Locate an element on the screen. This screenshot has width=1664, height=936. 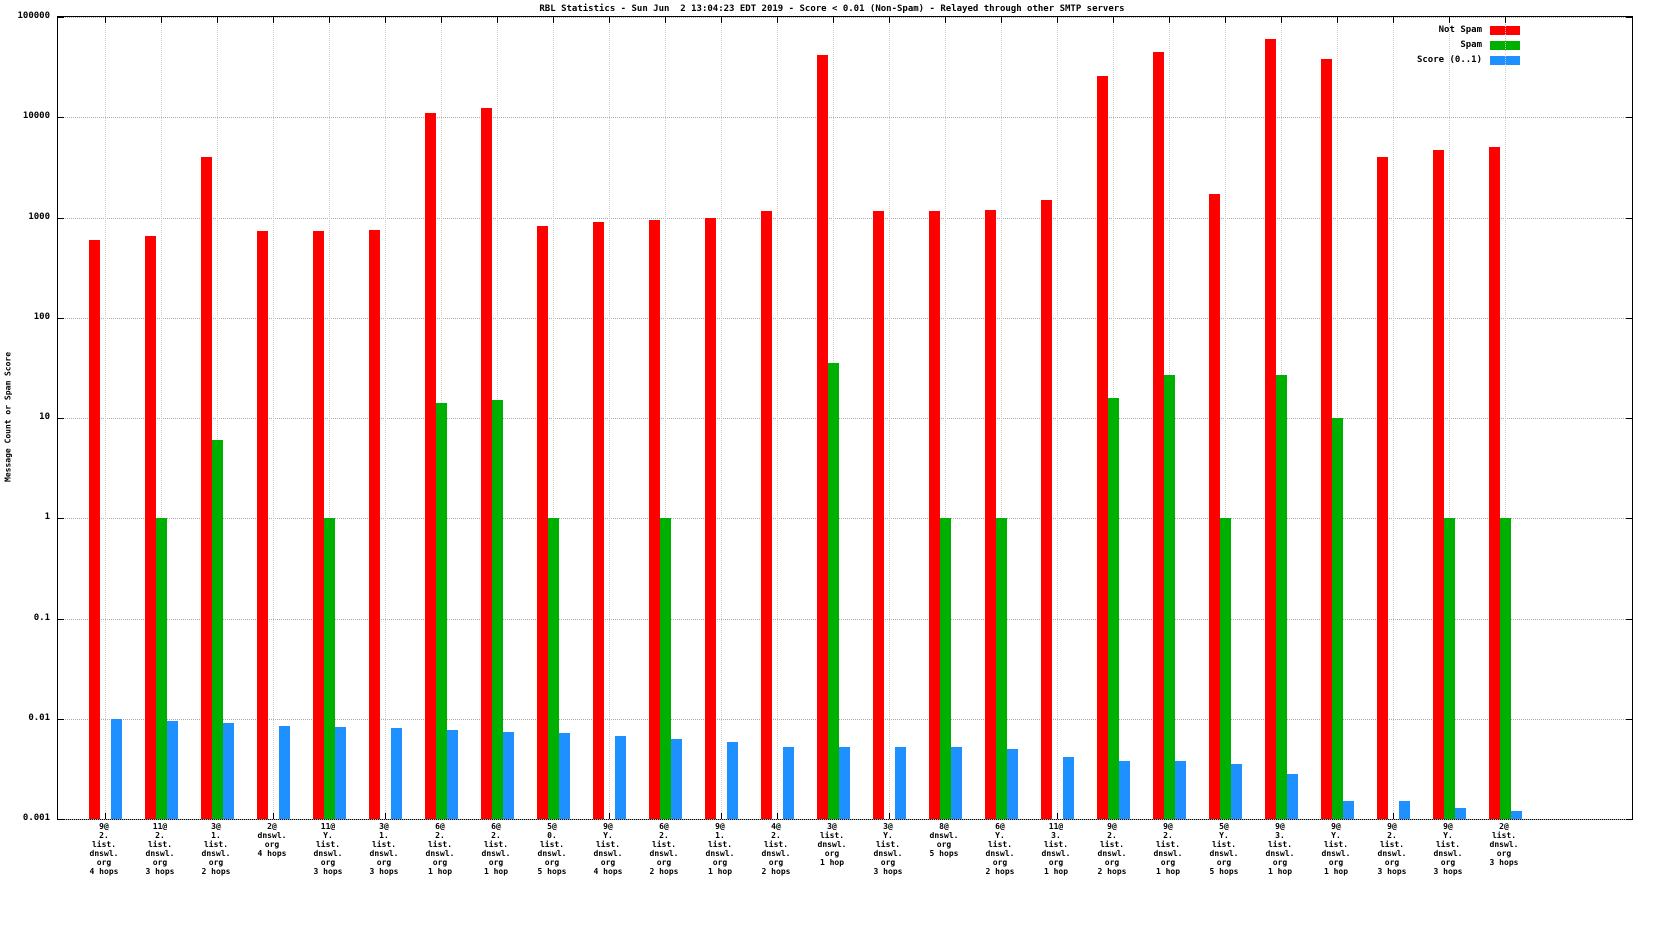
legend-row: Not Spam is located at coordinates (1479, 30).